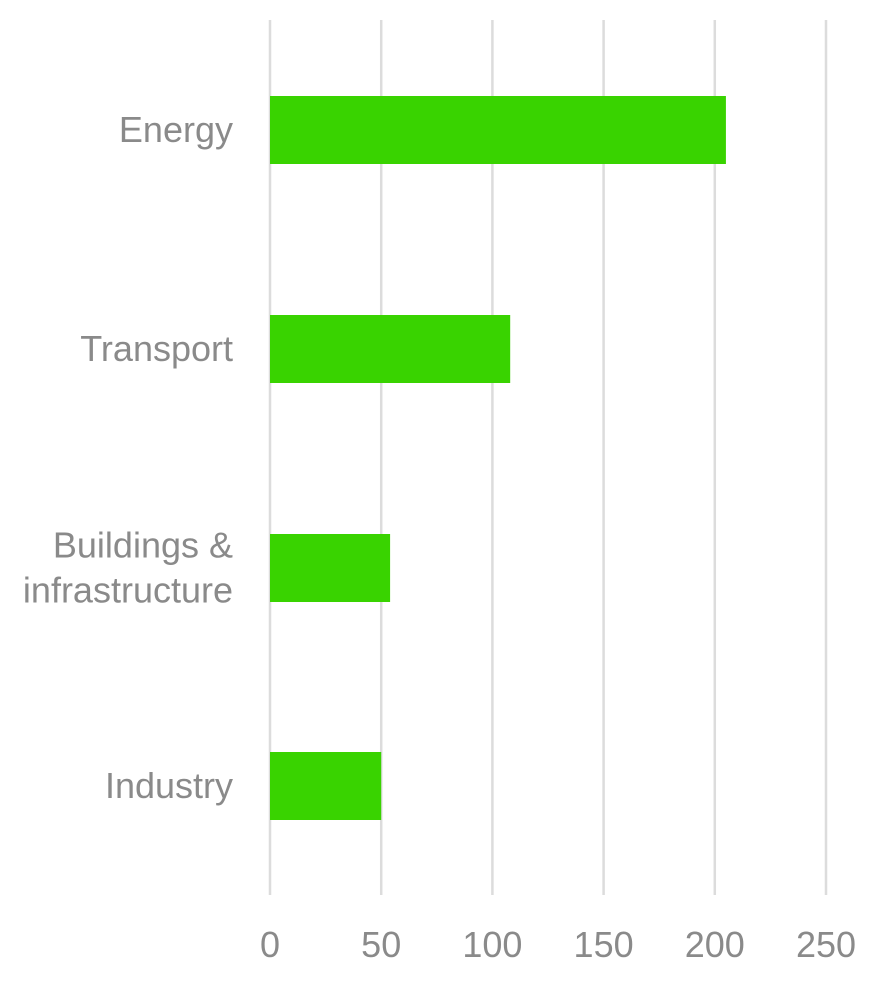 The width and height of the screenshot is (888, 998). Describe the element at coordinates (381, 944) in the screenshot. I see `x-tick-label: 50` at that location.